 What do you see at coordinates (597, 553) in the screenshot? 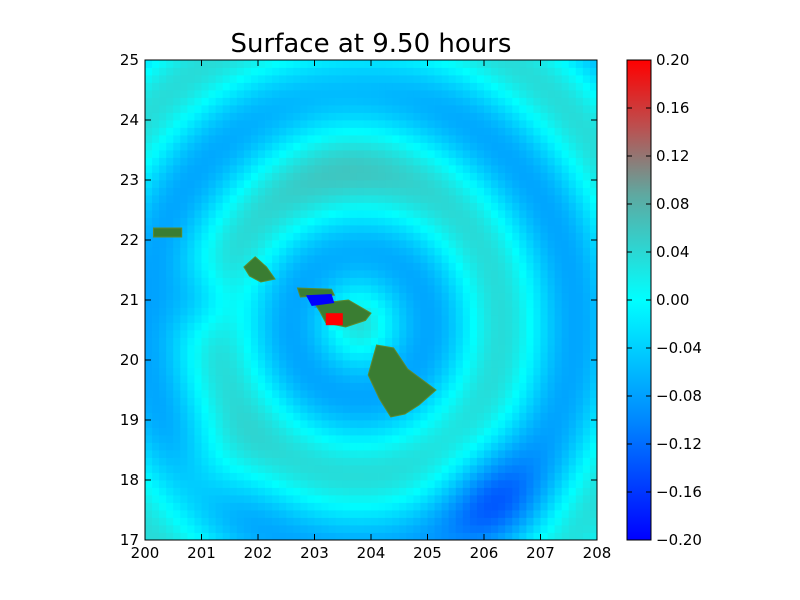
I see `x-tick-label: 208` at bounding box center [597, 553].